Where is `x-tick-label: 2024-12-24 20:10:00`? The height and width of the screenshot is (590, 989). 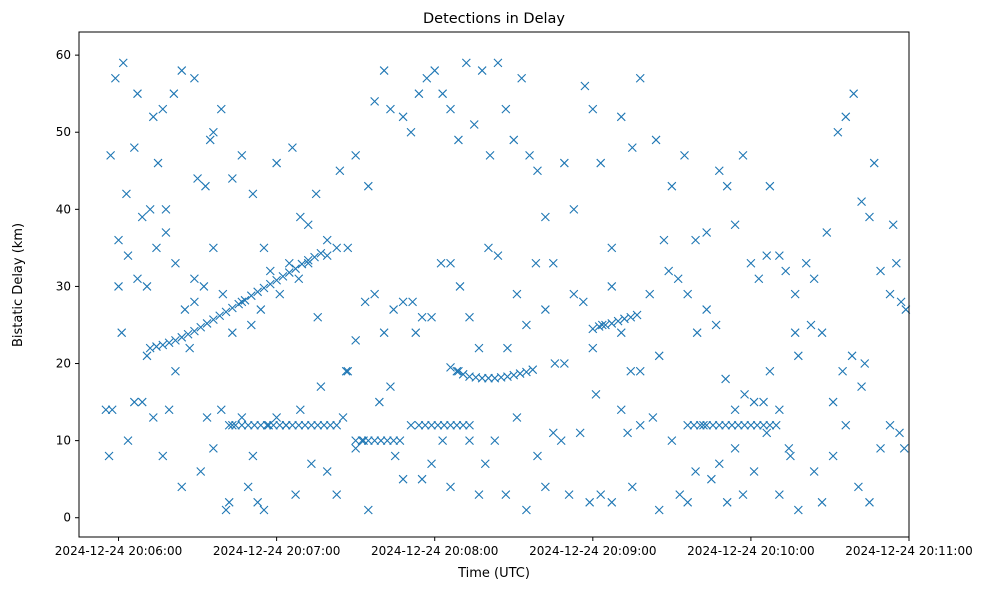
x-tick-label: 2024-12-24 20:10:00 is located at coordinates (750, 551).